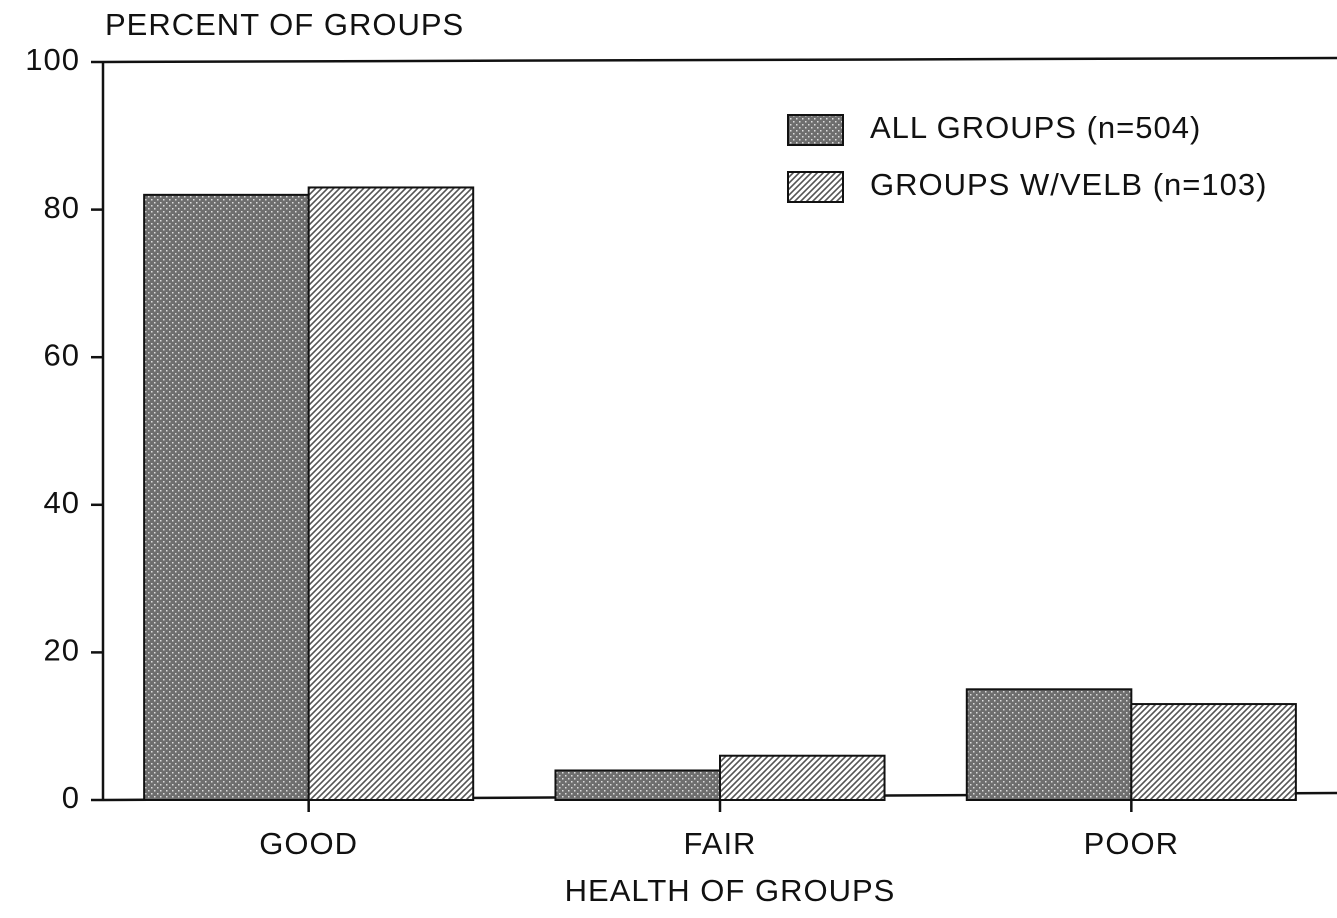  Describe the element at coordinates (52, 59) in the screenshot. I see `y-tick-label: 100` at that location.